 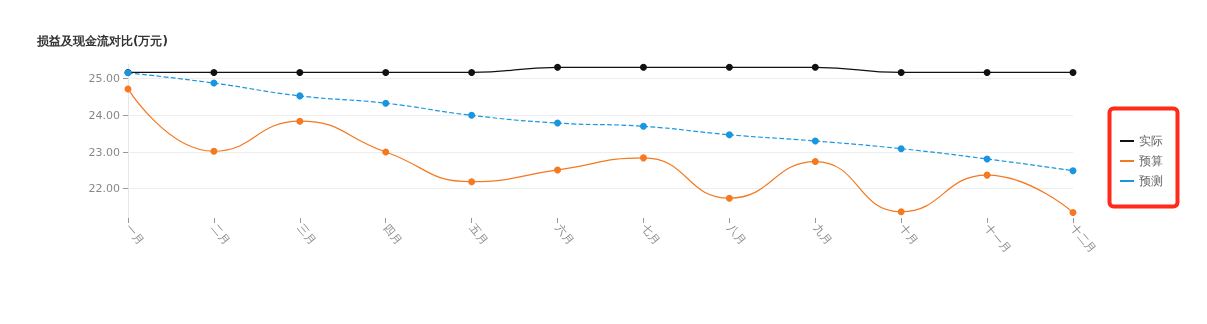 I want to click on x-tick-label: 三月, so click(x=306, y=234).